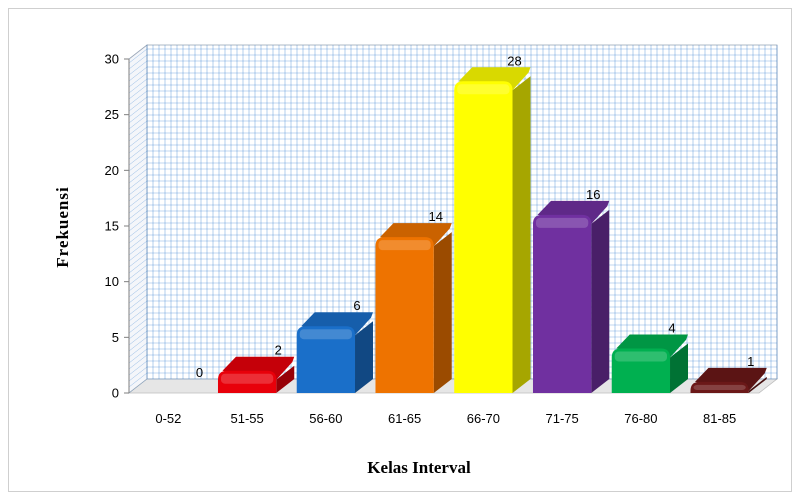 This screenshot has width=803, height=501. I want to click on x-axis-title: Kelas Interval, so click(419, 467).